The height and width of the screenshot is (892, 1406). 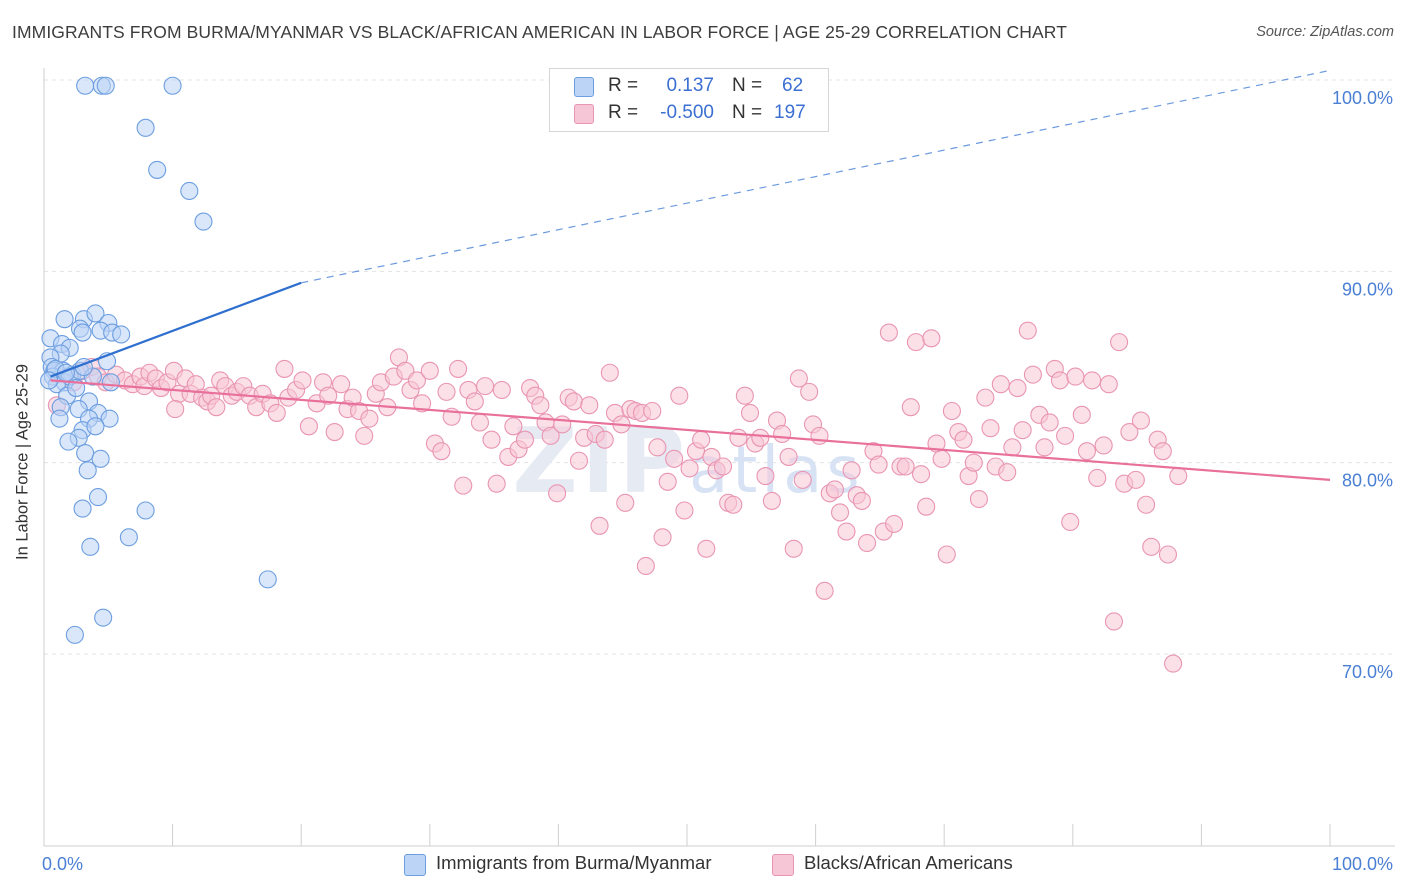 I want to click on legend-box: R = 0.137 N = 62 R = -0.500 N = 197, so click(x=689, y=100).